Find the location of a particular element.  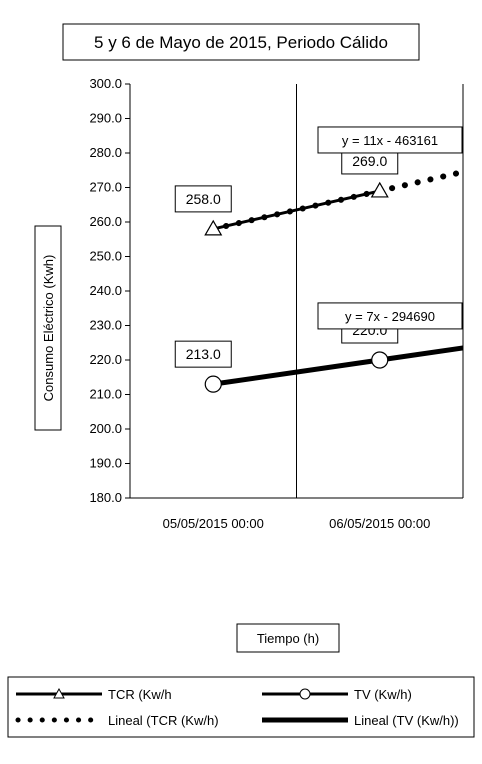

x-axis-label: Tiempo (h) is located at coordinates (288, 638).